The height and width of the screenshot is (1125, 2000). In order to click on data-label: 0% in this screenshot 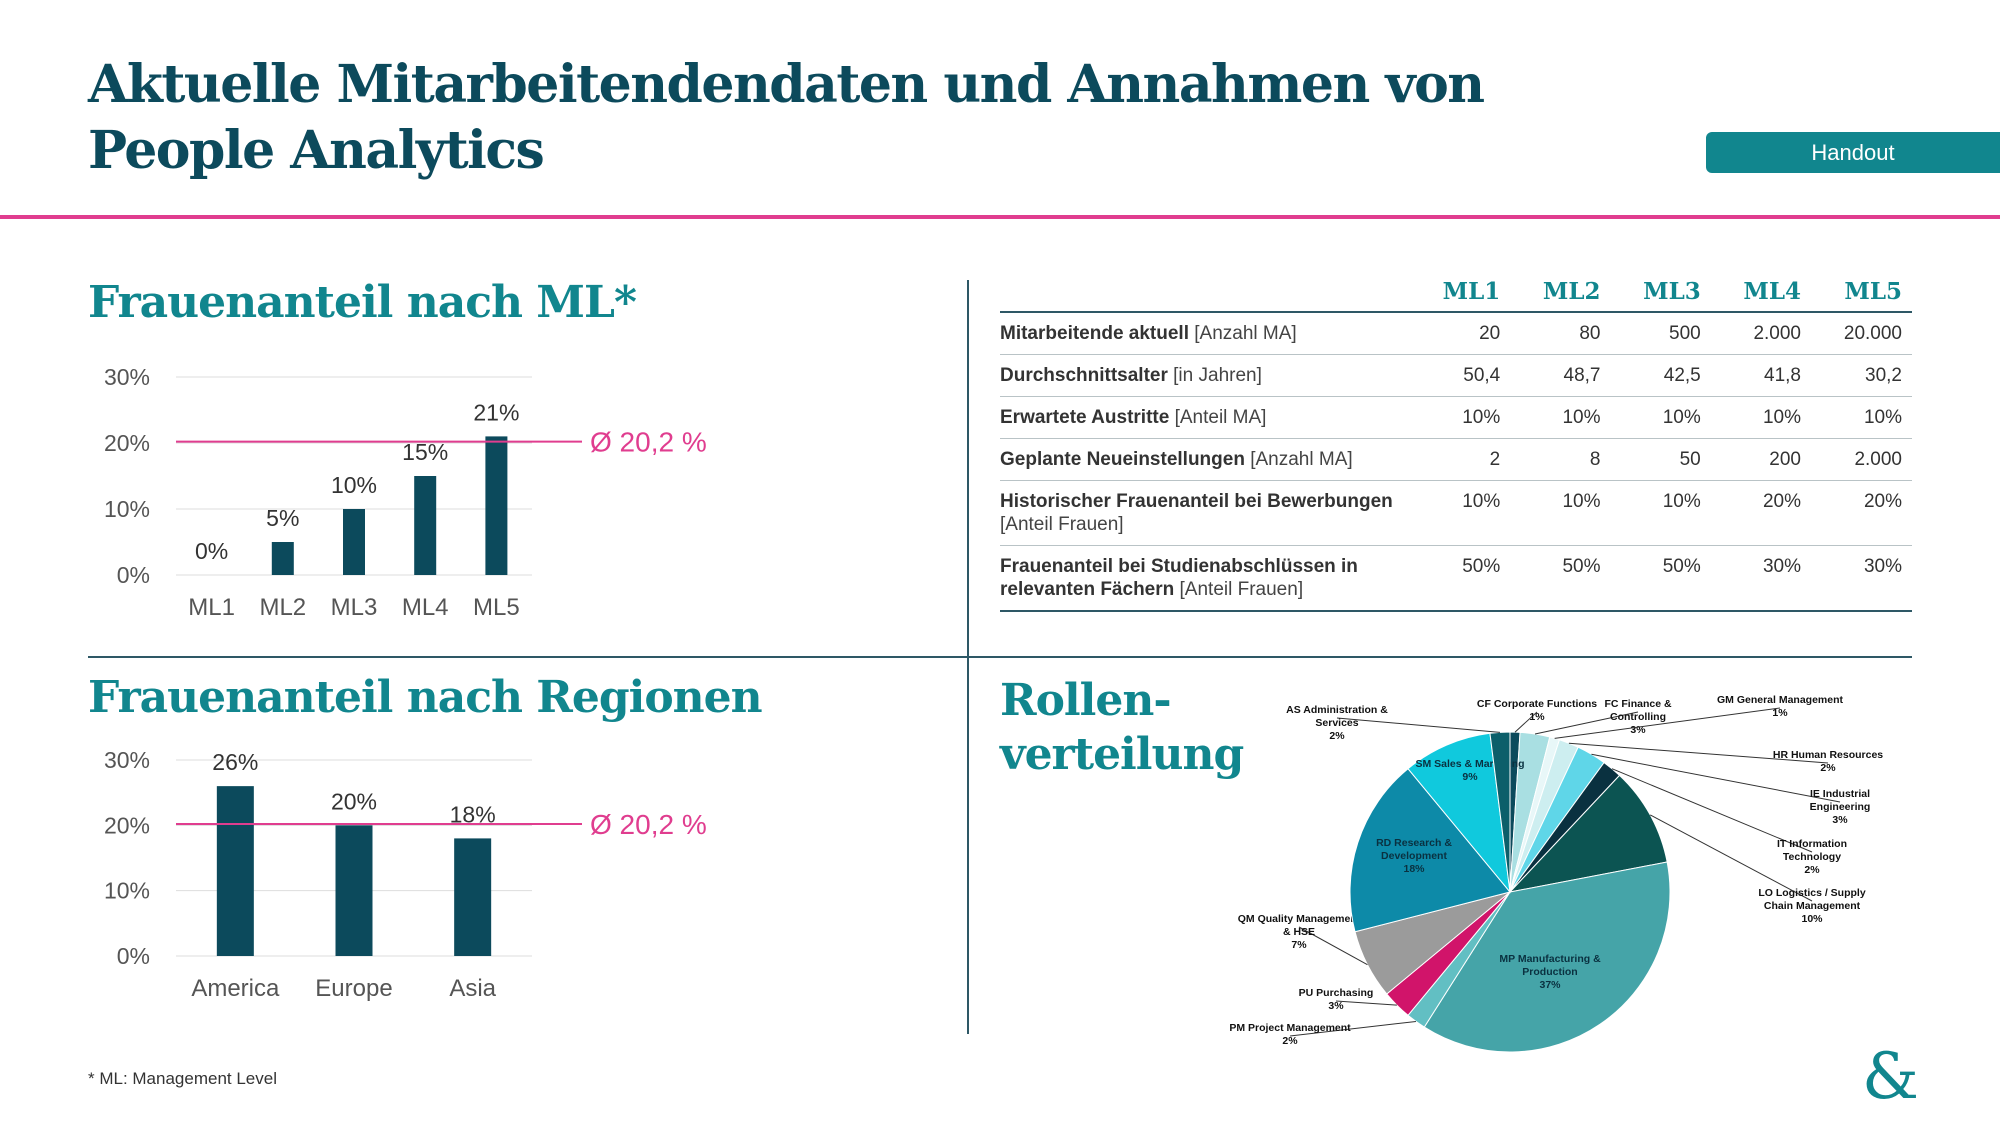, I will do `click(211, 551)`.